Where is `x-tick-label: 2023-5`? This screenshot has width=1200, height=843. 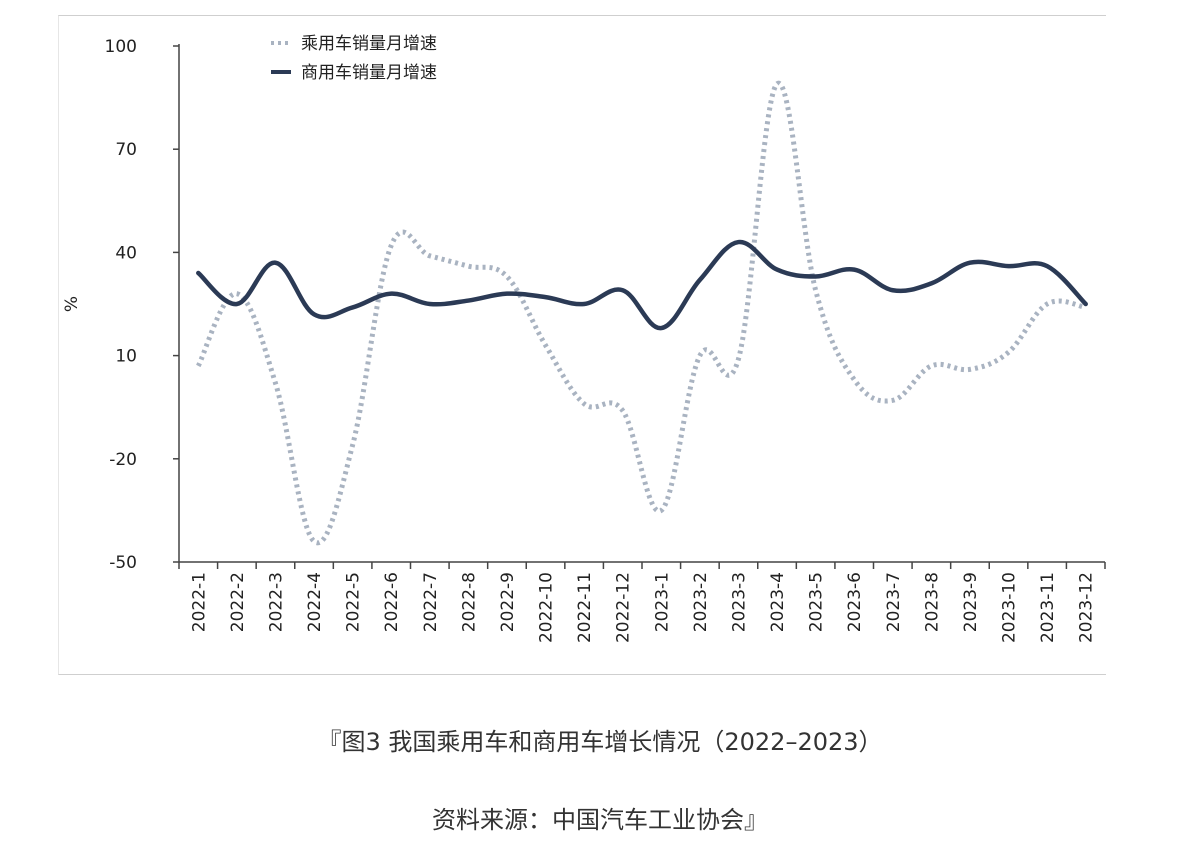
x-tick-label: 2023-5 is located at coordinates (817, 602).